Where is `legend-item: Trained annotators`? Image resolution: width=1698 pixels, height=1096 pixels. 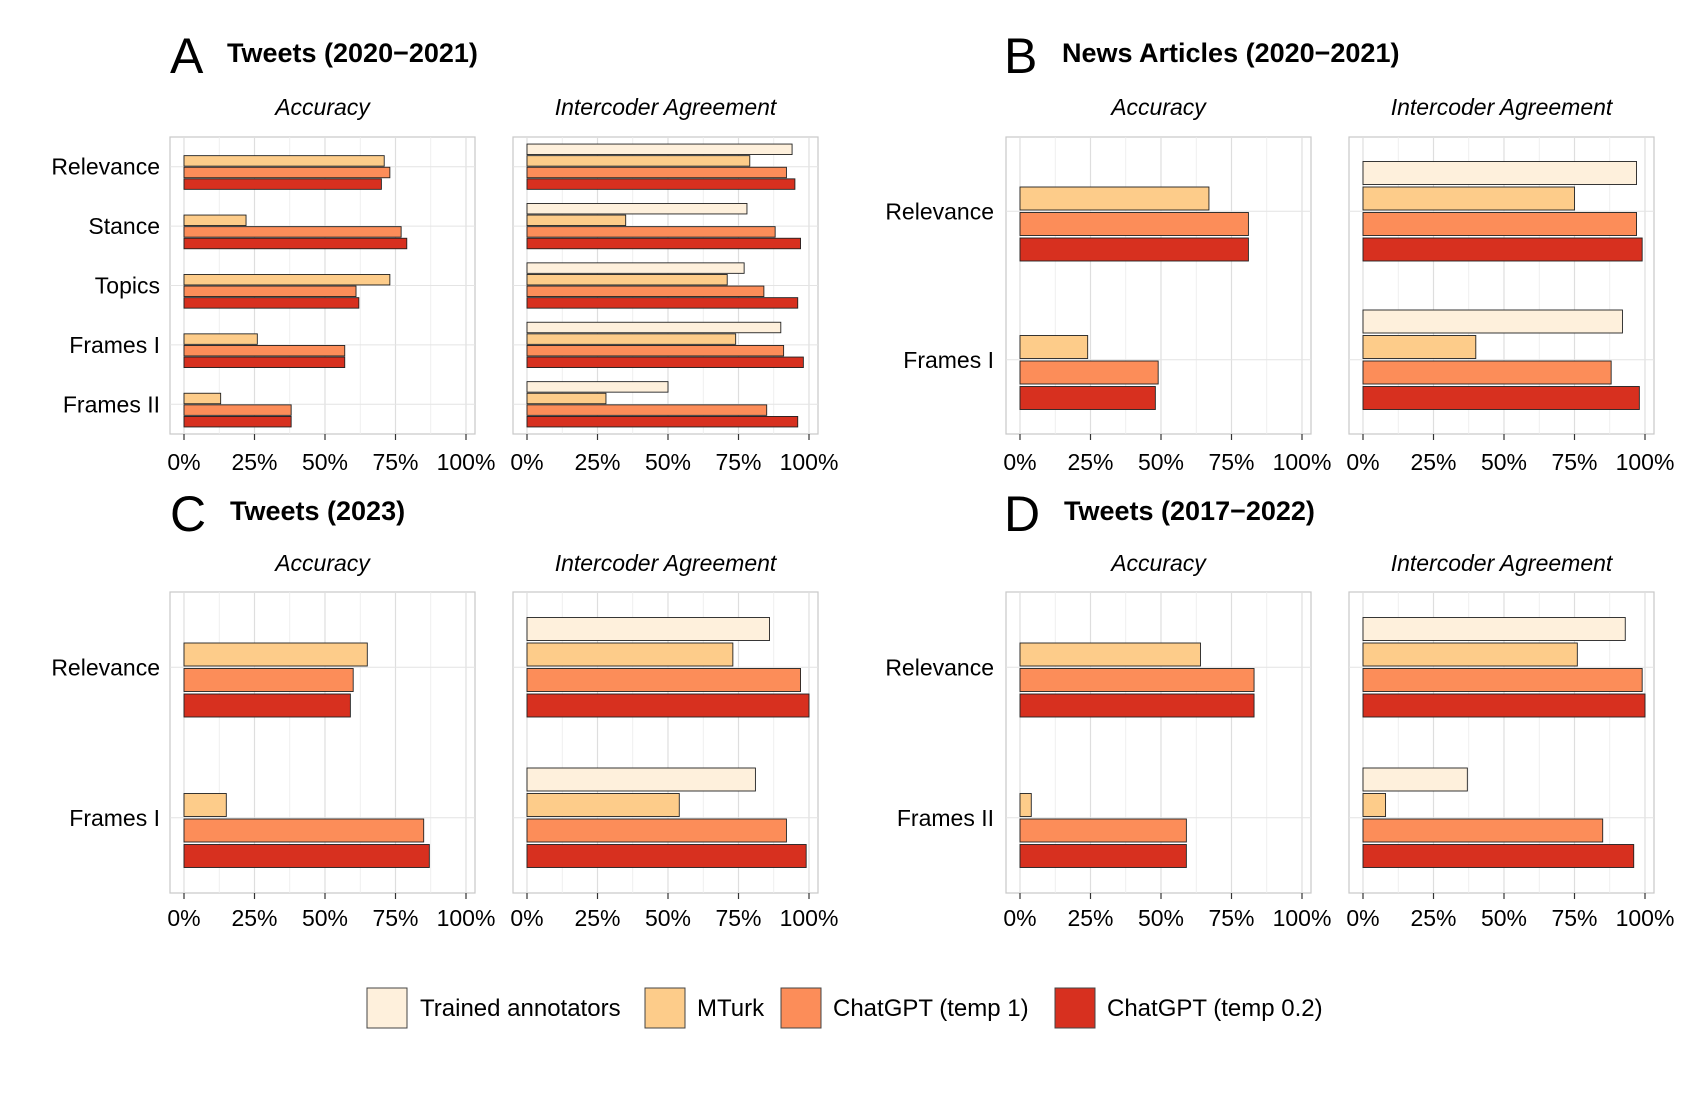
legend-item: Trained annotators is located at coordinates (493, 1008).